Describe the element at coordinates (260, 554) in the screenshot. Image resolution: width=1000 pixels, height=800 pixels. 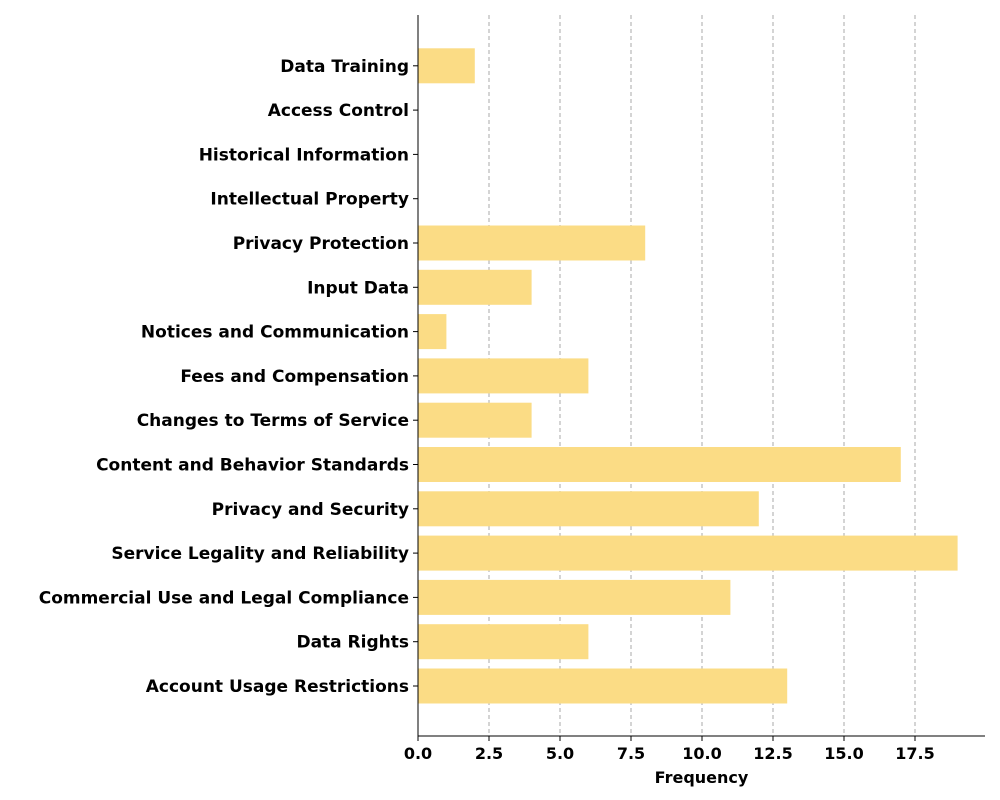
I see `category-label: Service Legality and Reliability` at that location.